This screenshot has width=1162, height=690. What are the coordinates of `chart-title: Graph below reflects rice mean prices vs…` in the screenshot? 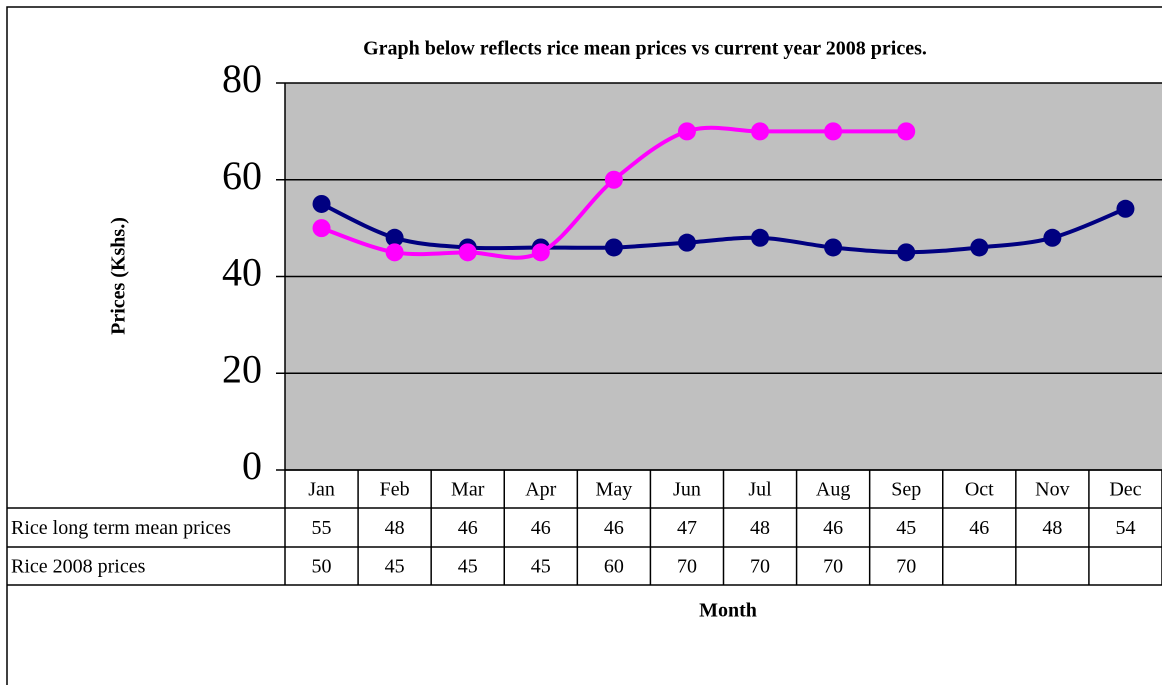 It's located at (645, 49).